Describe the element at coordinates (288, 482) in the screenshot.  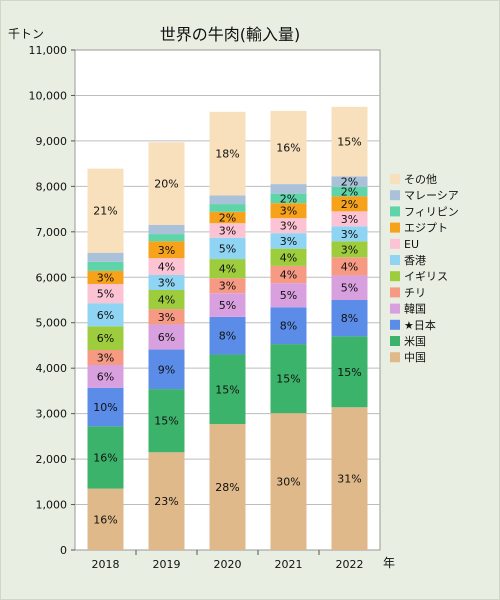
I see `data-label: 30%` at that location.